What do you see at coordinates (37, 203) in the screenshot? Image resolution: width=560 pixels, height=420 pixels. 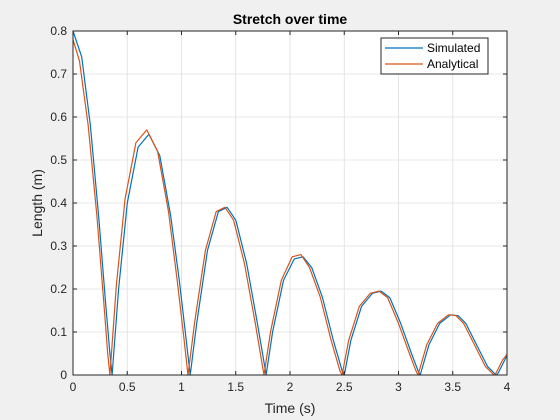 I see `y-axis-label: Length (m)` at bounding box center [37, 203].